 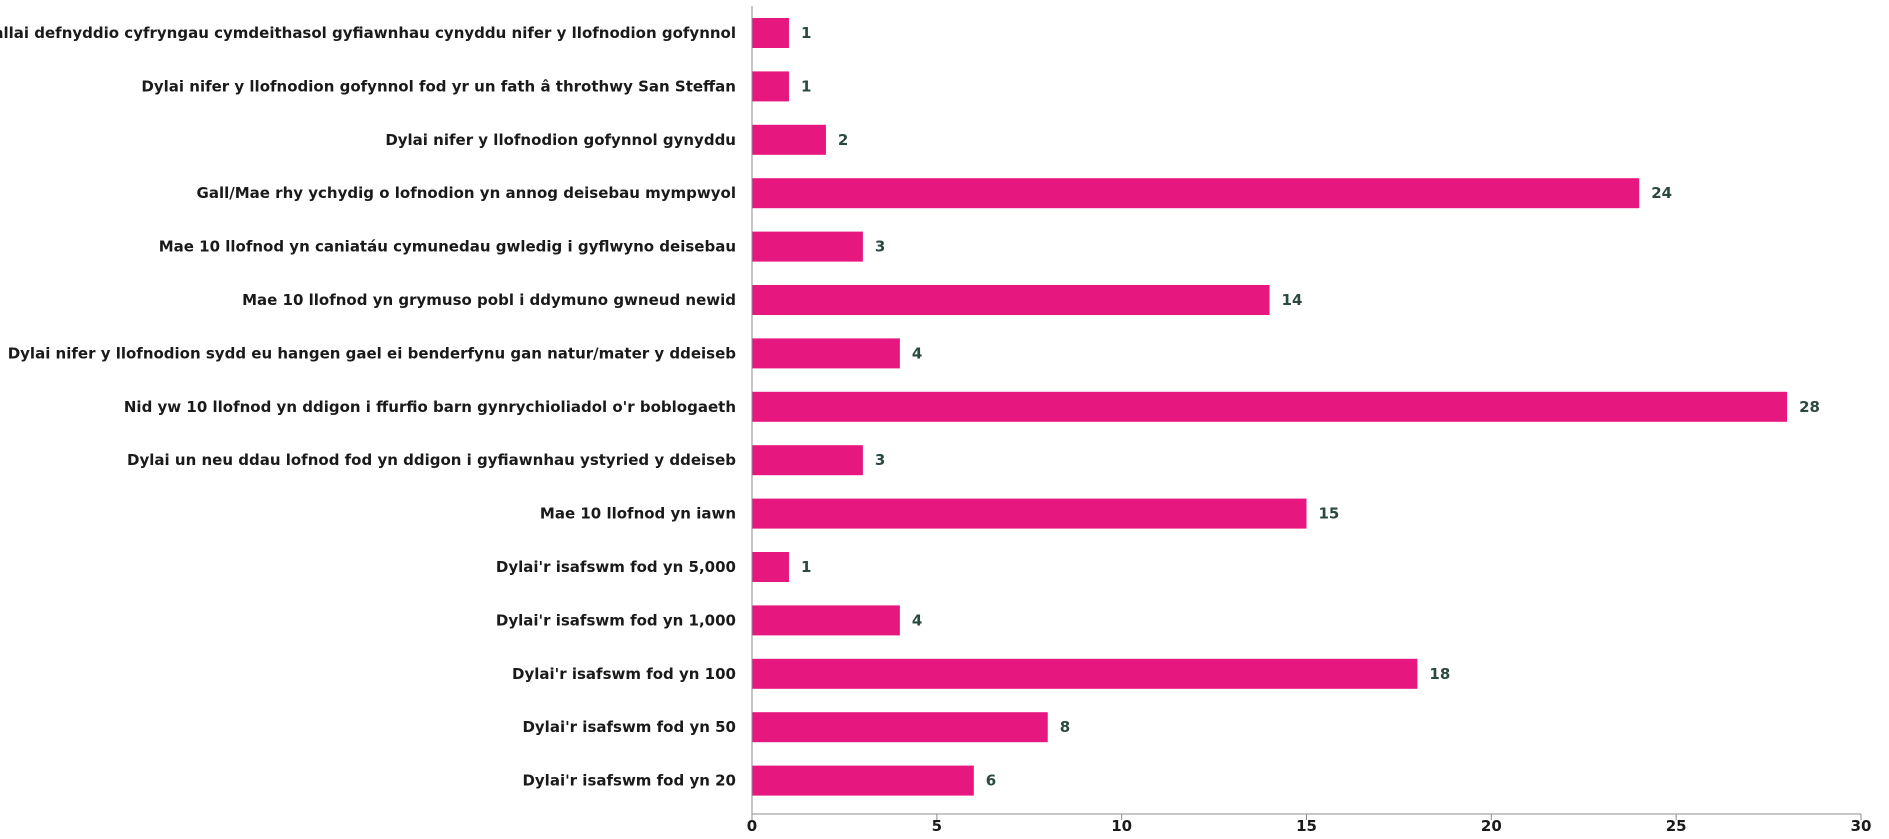 What do you see at coordinates (1306, 826) in the screenshot?
I see `x-tick-label: 15` at bounding box center [1306, 826].